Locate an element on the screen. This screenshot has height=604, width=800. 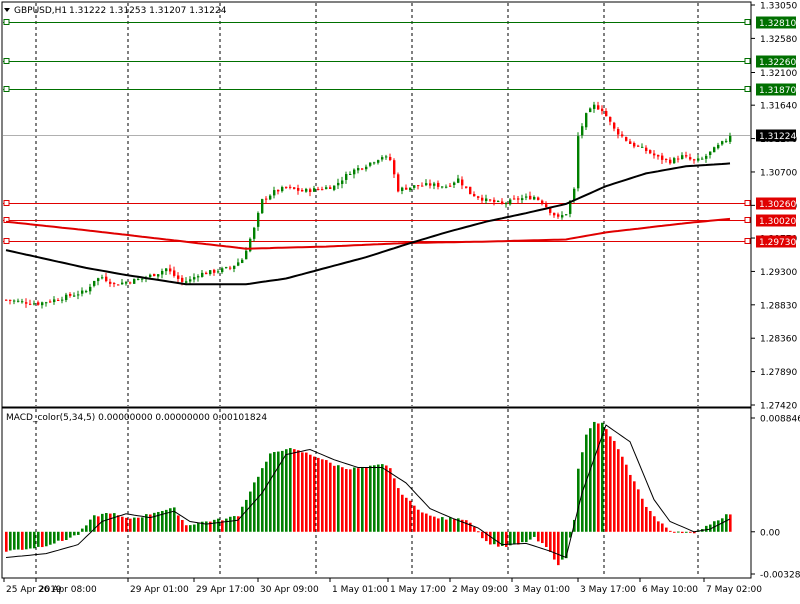
current-price-badge: 1.31224 is located at coordinates (776, 135).